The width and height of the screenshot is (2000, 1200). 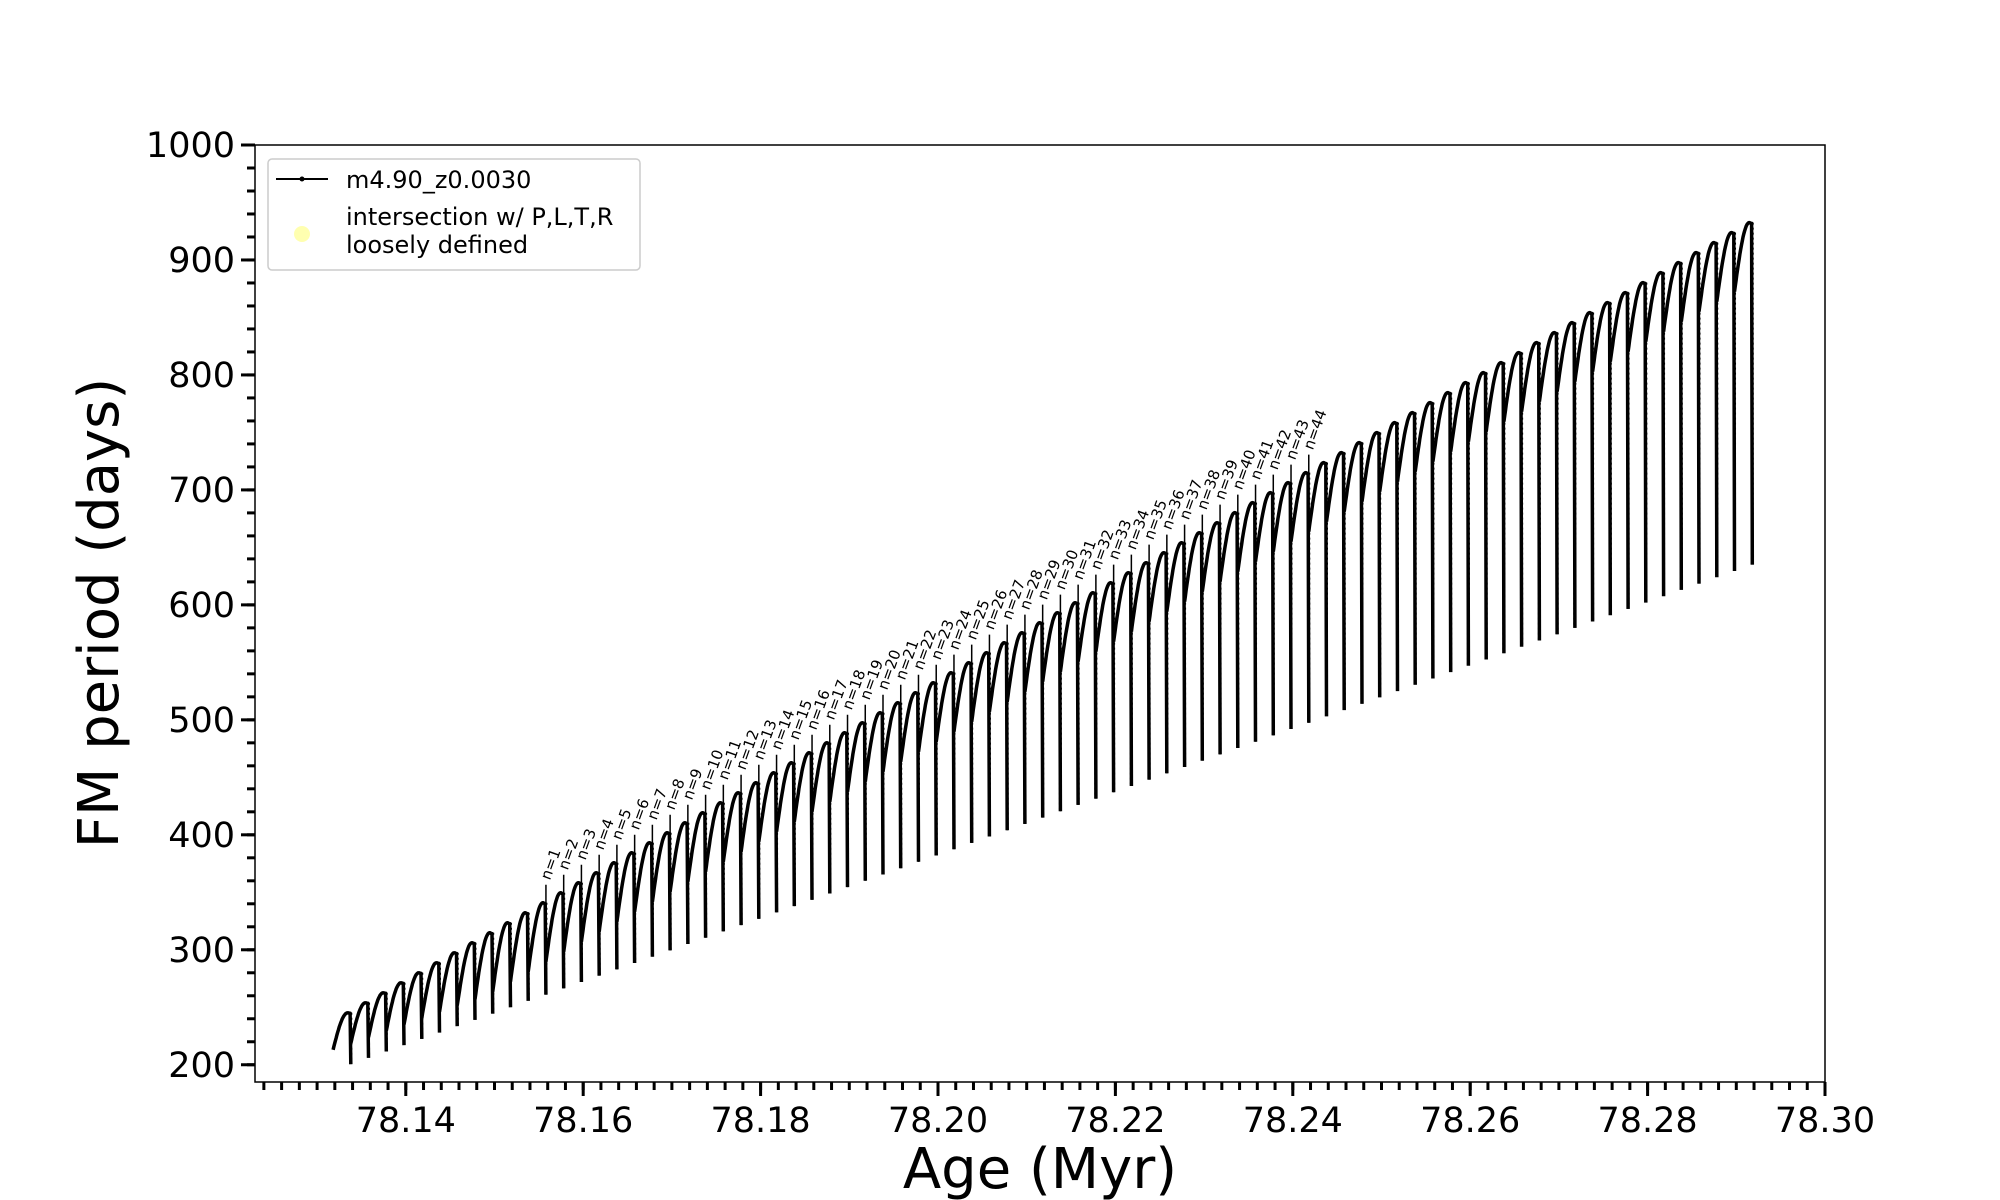 What do you see at coordinates (201, 491) in the screenshot?
I see `y-tick-label: 700` at bounding box center [201, 491].